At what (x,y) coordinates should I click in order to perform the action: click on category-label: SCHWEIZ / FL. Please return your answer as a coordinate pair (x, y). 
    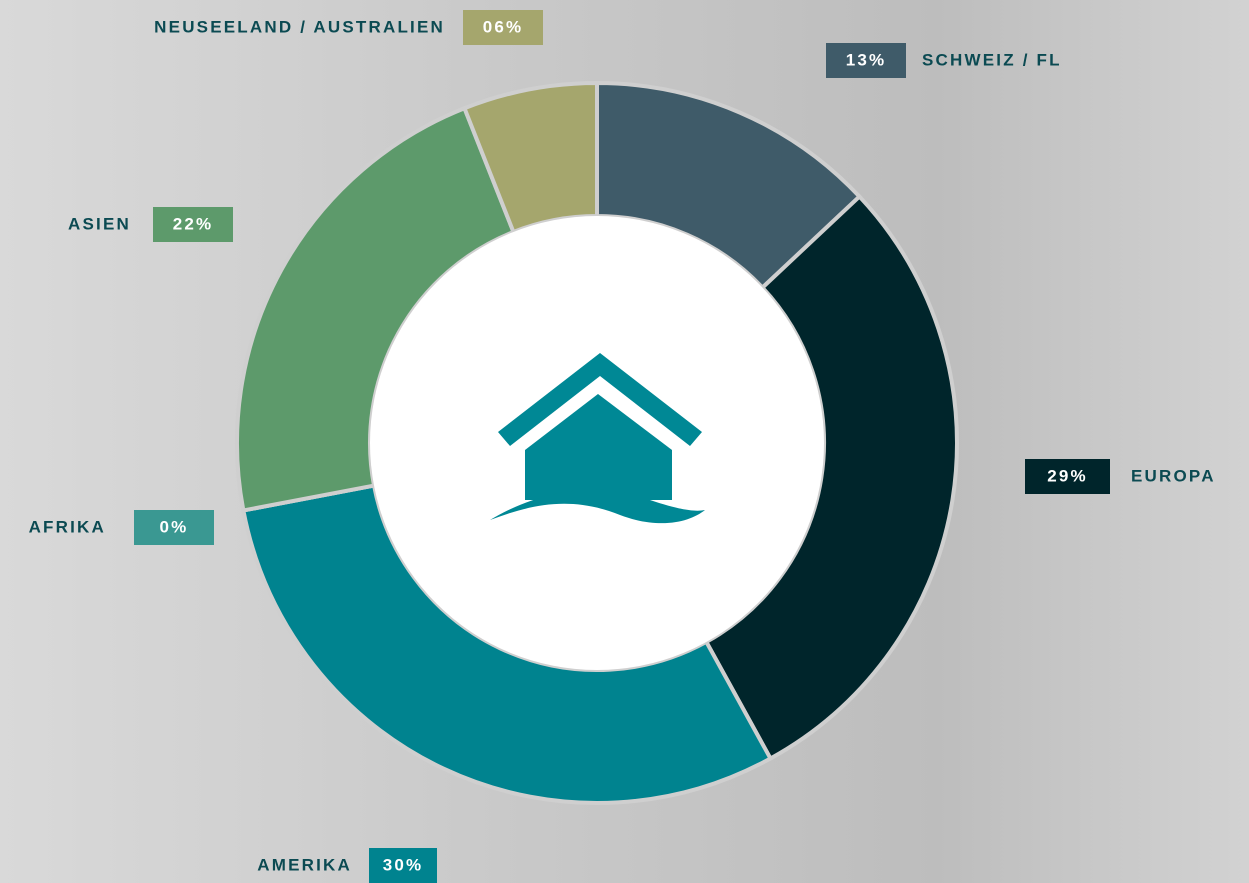
    Looking at the image, I should click on (992, 59).